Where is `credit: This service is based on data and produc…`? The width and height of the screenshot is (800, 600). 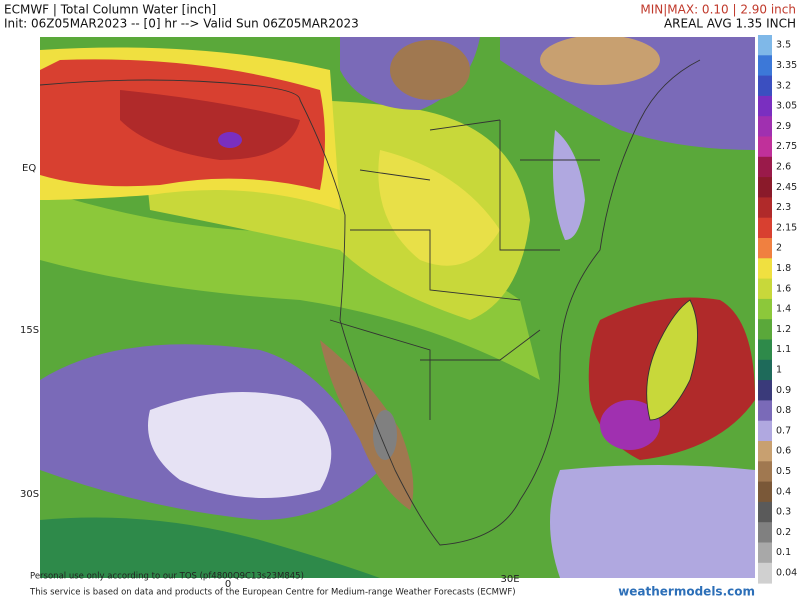
credit: This service is based on data and produc… is located at coordinates (272, 593).